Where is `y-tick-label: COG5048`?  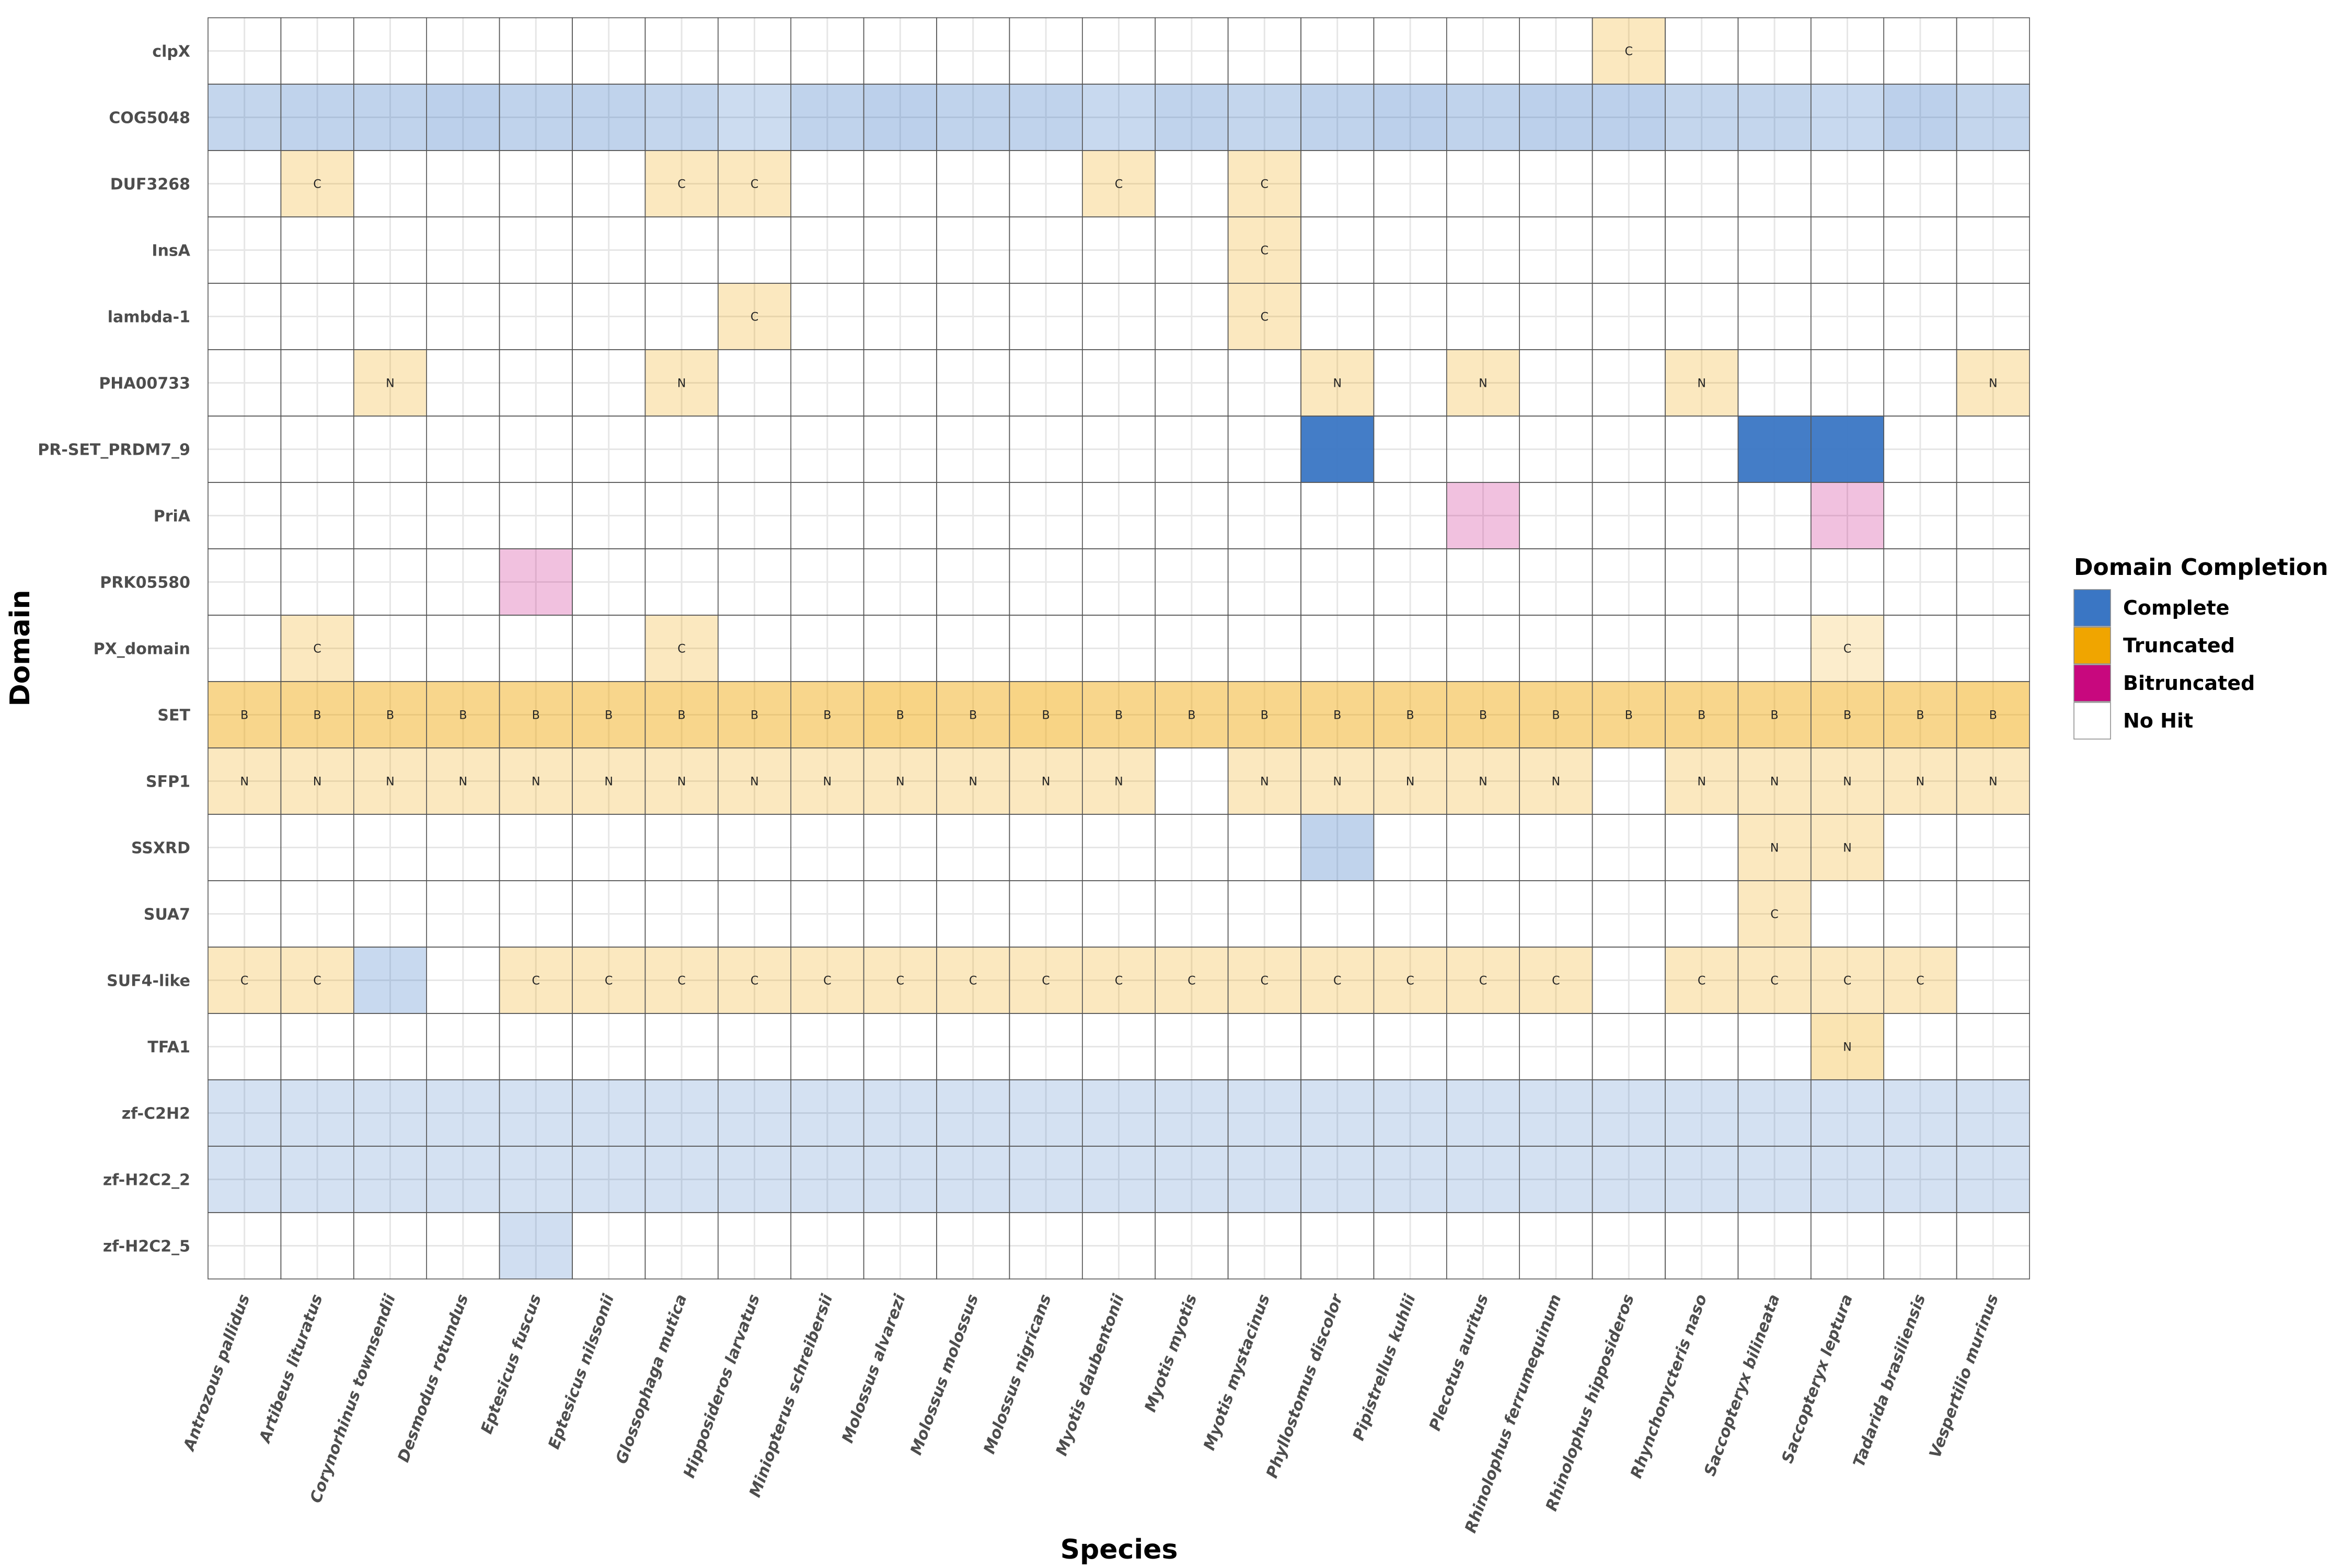
y-tick-label: COG5048 is located at coordinates (149, 118).